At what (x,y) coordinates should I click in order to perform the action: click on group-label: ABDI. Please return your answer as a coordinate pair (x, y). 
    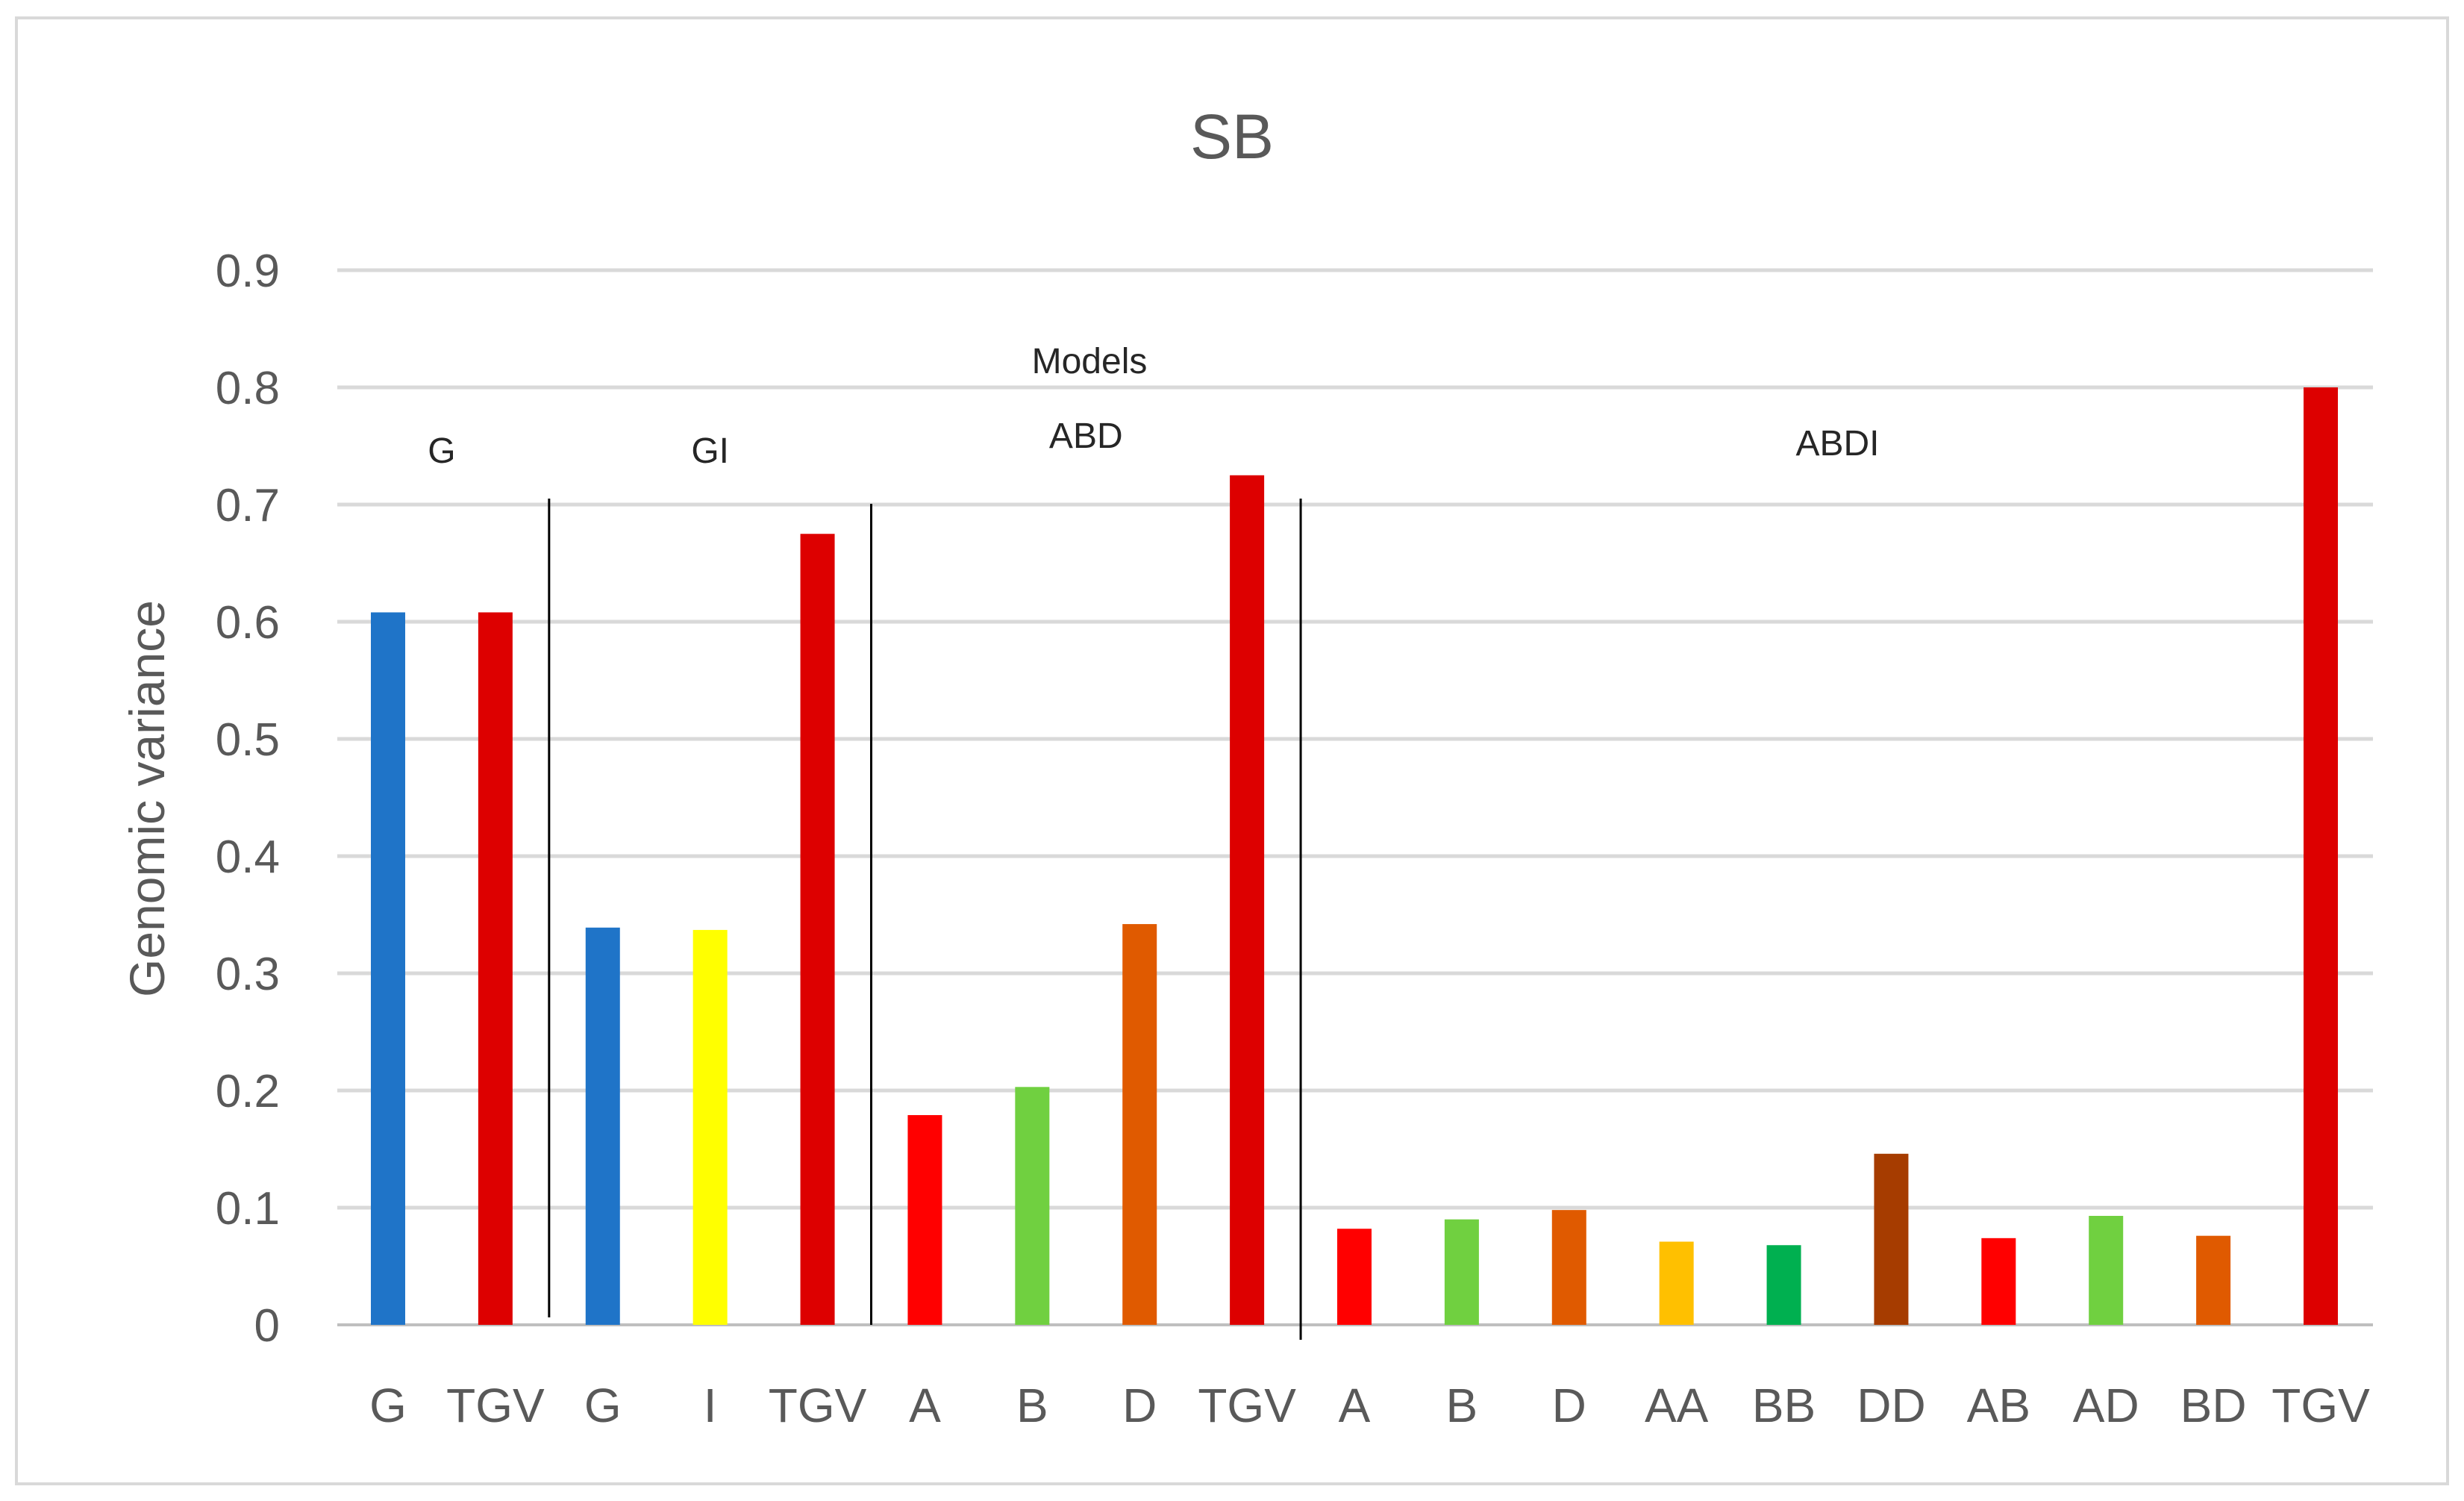
    Looking at the image, I should click on (1837, 444).